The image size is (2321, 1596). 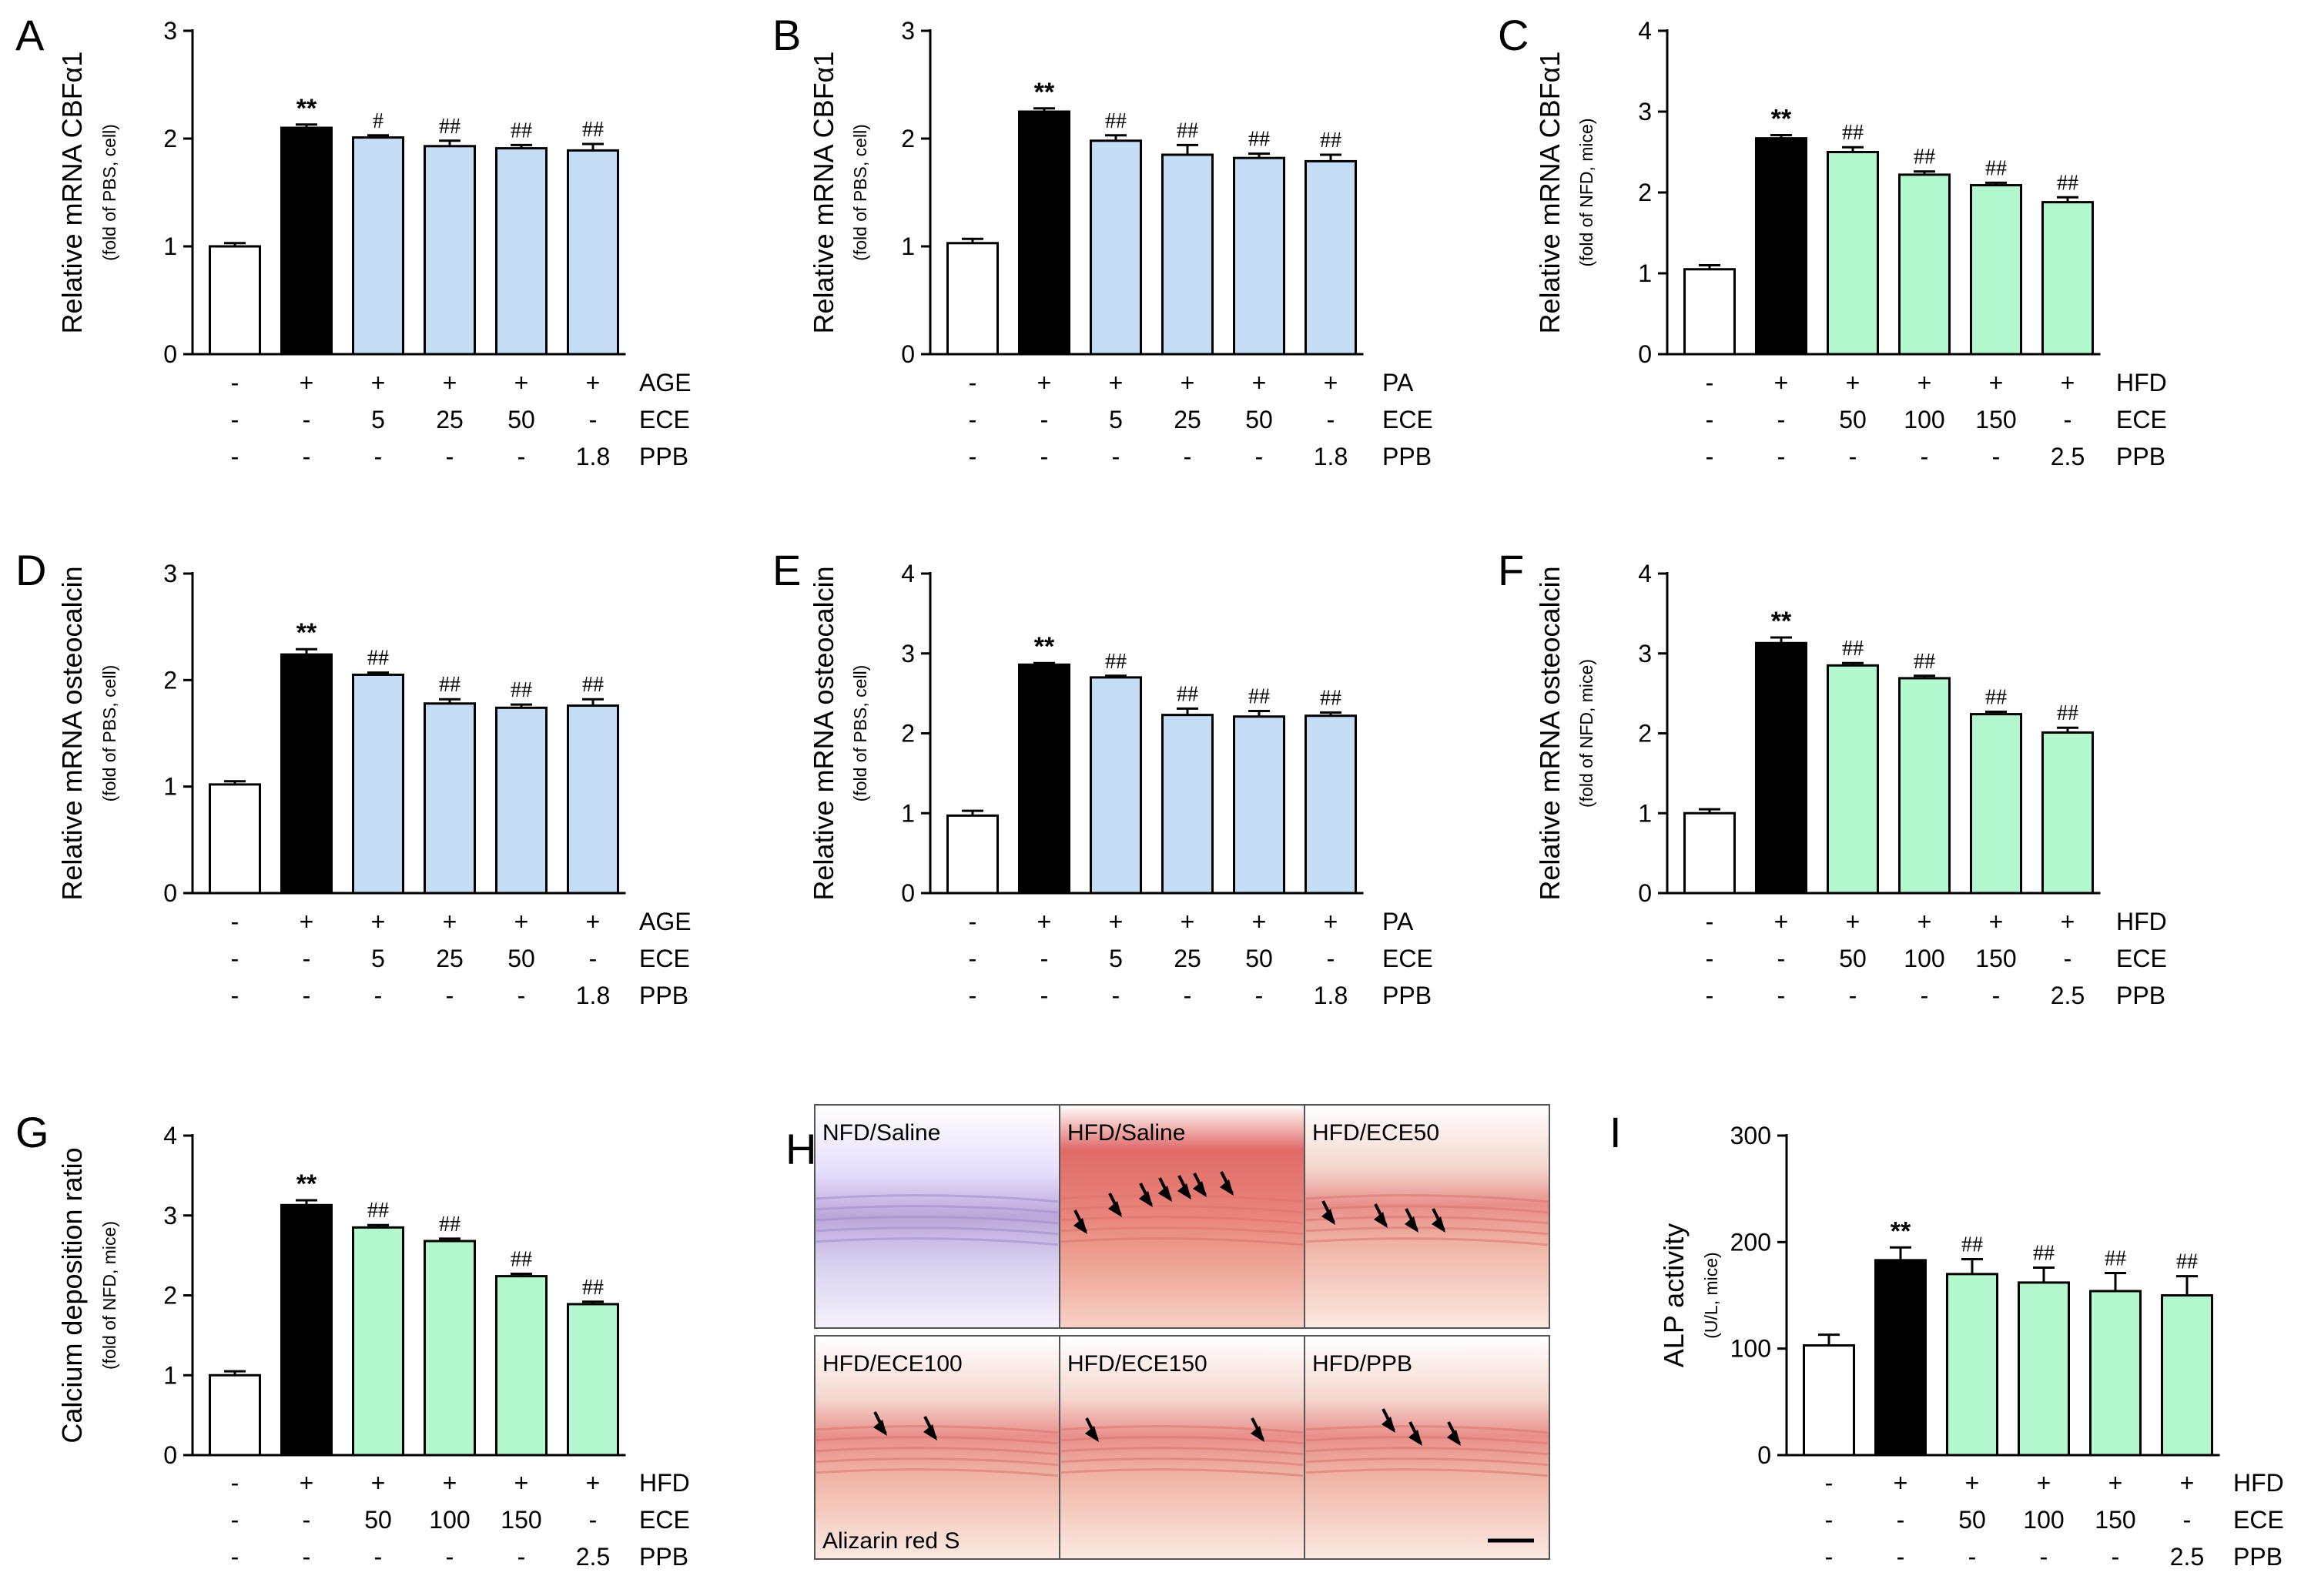 I want to click on panel-label-A: A, so click(x=30, y=35).